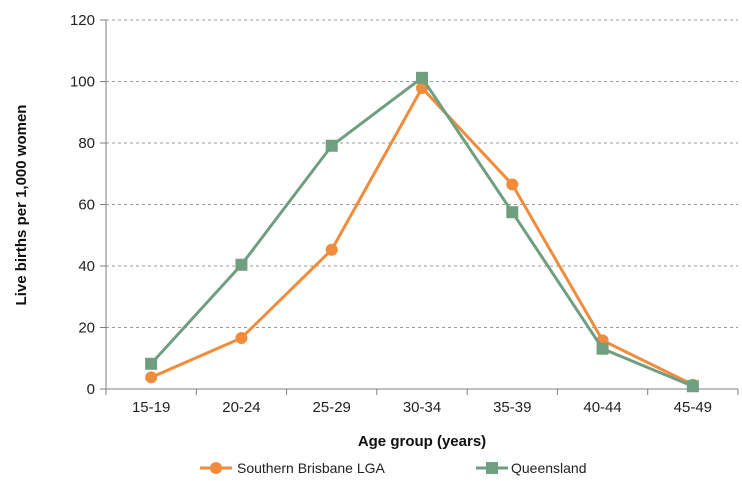 The image size is (742, 481). Describe the element at coordinates (86, 266) in the screenshot. I see `y-tick-label: 40` at that location.